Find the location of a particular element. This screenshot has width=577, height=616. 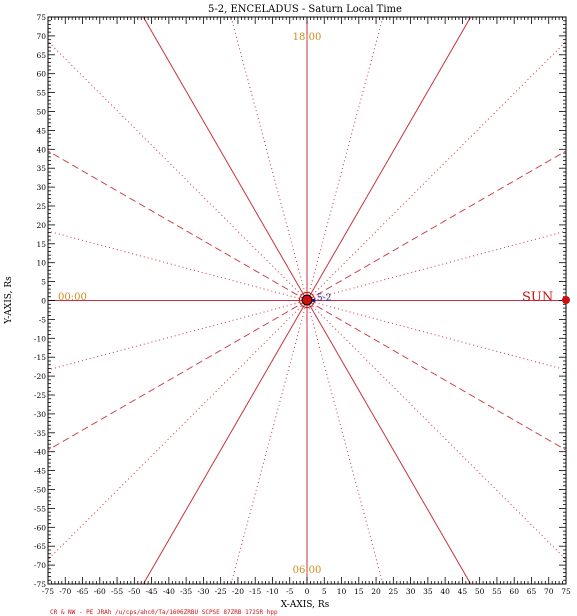

y-tick-label: -55 is located at coordinates (40, 508).